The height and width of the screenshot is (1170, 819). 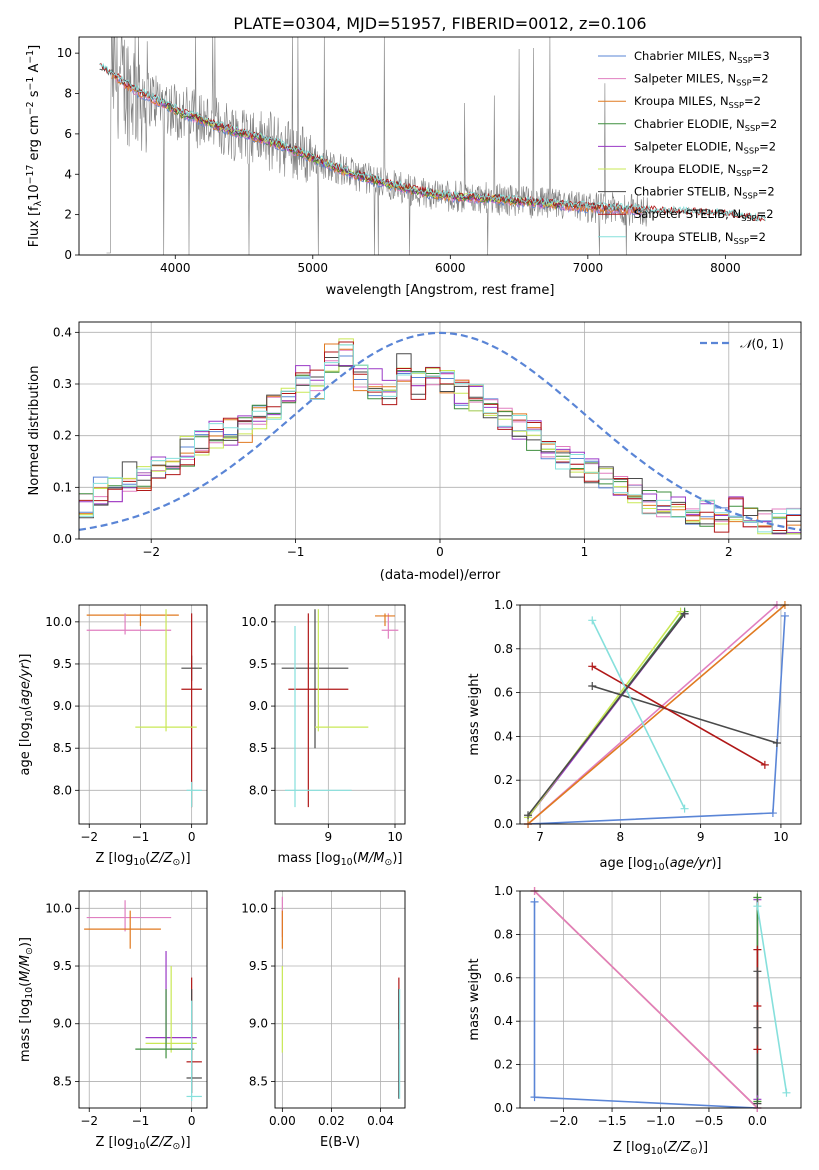 I want to click on x-tick-label: 10, so click(x=780, y=837).